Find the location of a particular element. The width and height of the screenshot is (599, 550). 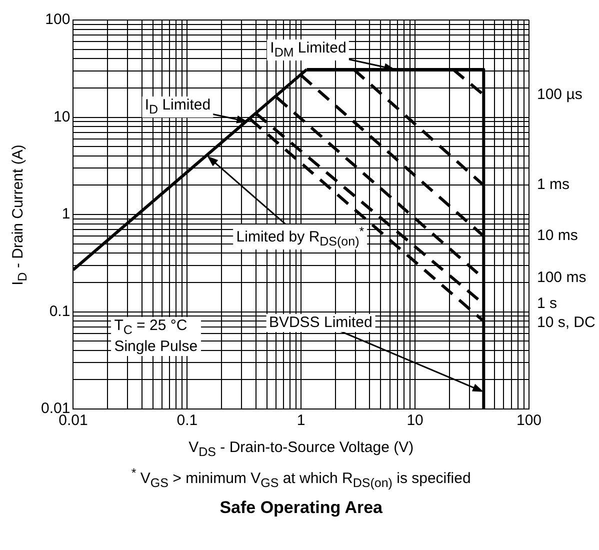

text: 1 ms is located at coordinates (553, 185).